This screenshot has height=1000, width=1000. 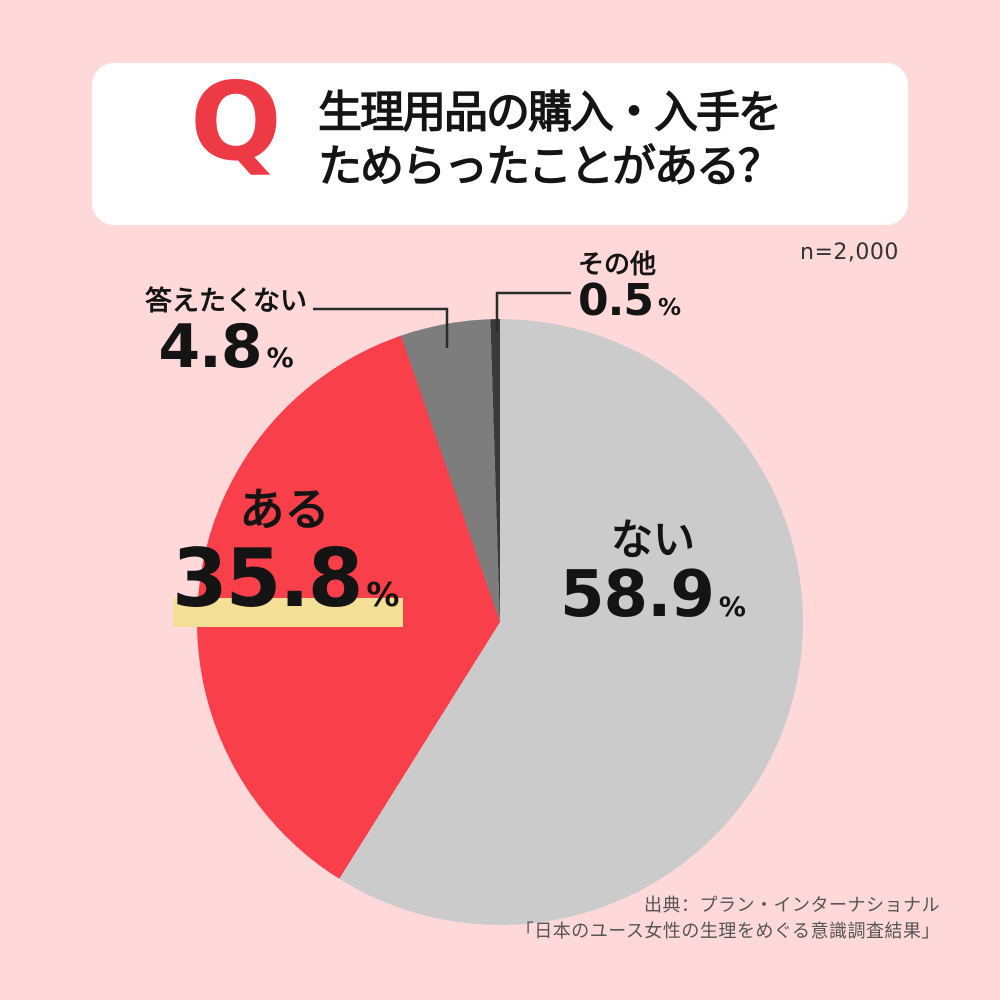 I want to click on label-no-value: 58.9%, so click(x=653, y=595).